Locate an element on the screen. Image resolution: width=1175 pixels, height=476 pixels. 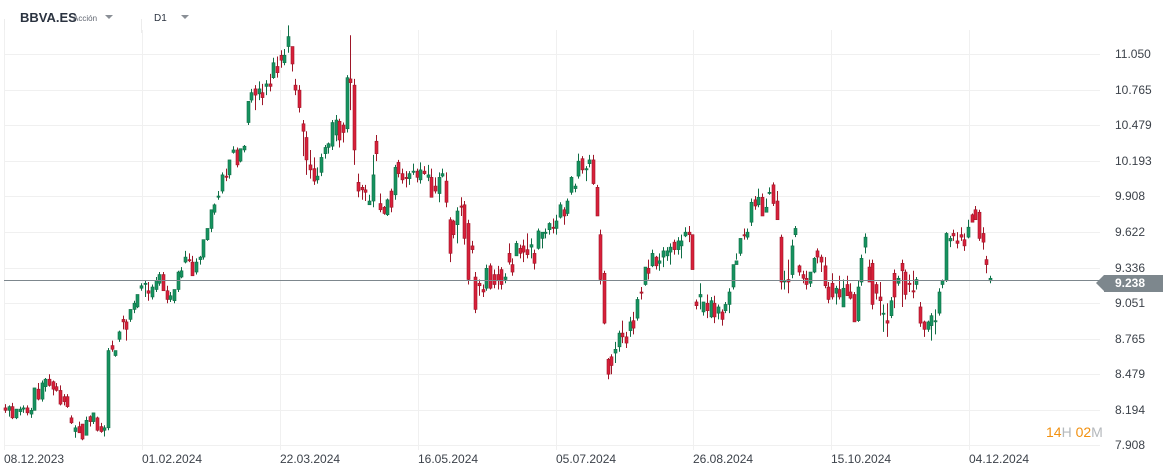
date-tick-label: 26.08.2024 is located at coordinates (723, 459).